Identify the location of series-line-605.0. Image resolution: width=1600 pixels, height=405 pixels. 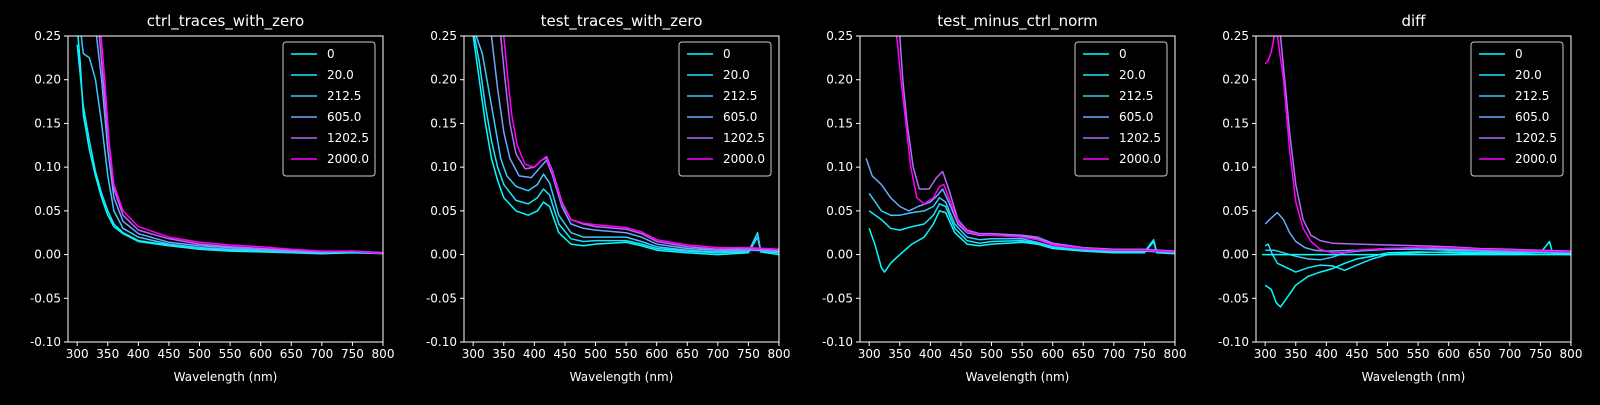
(634, 144).